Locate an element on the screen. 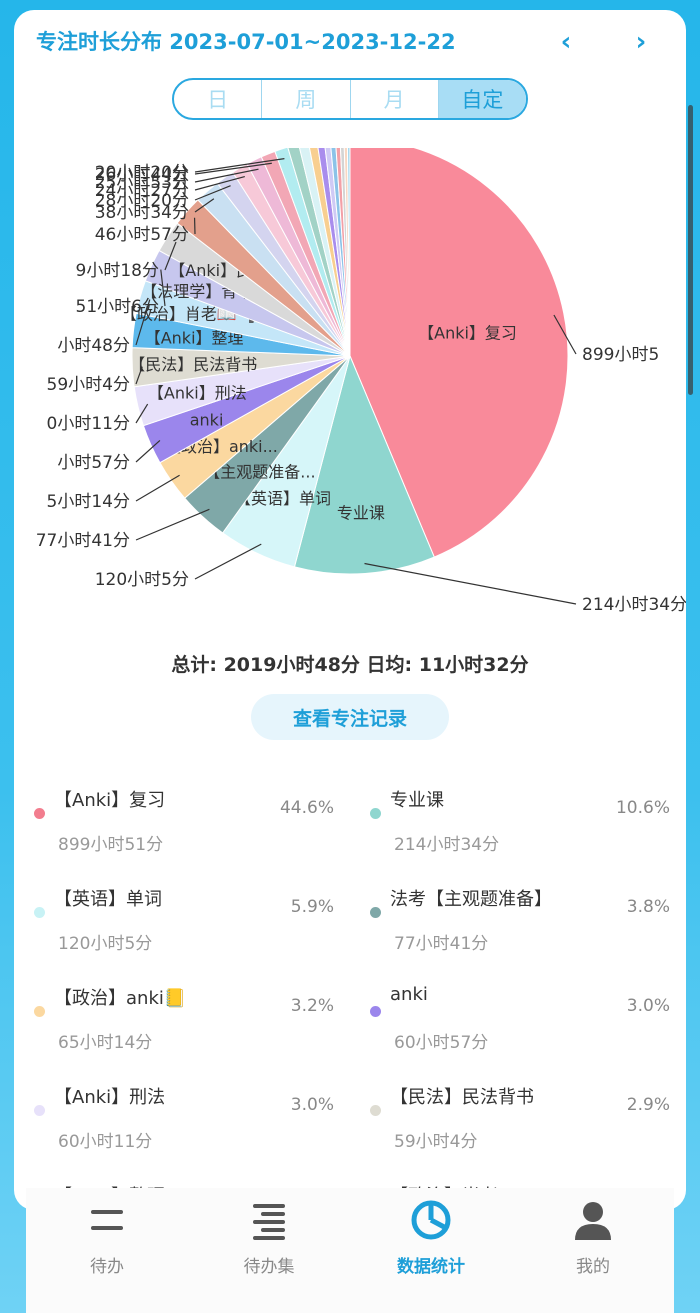 The height and width of the screenshot is (1313, 700). legend-duration: 60小时57分 is located at coordinates (441, 1043).